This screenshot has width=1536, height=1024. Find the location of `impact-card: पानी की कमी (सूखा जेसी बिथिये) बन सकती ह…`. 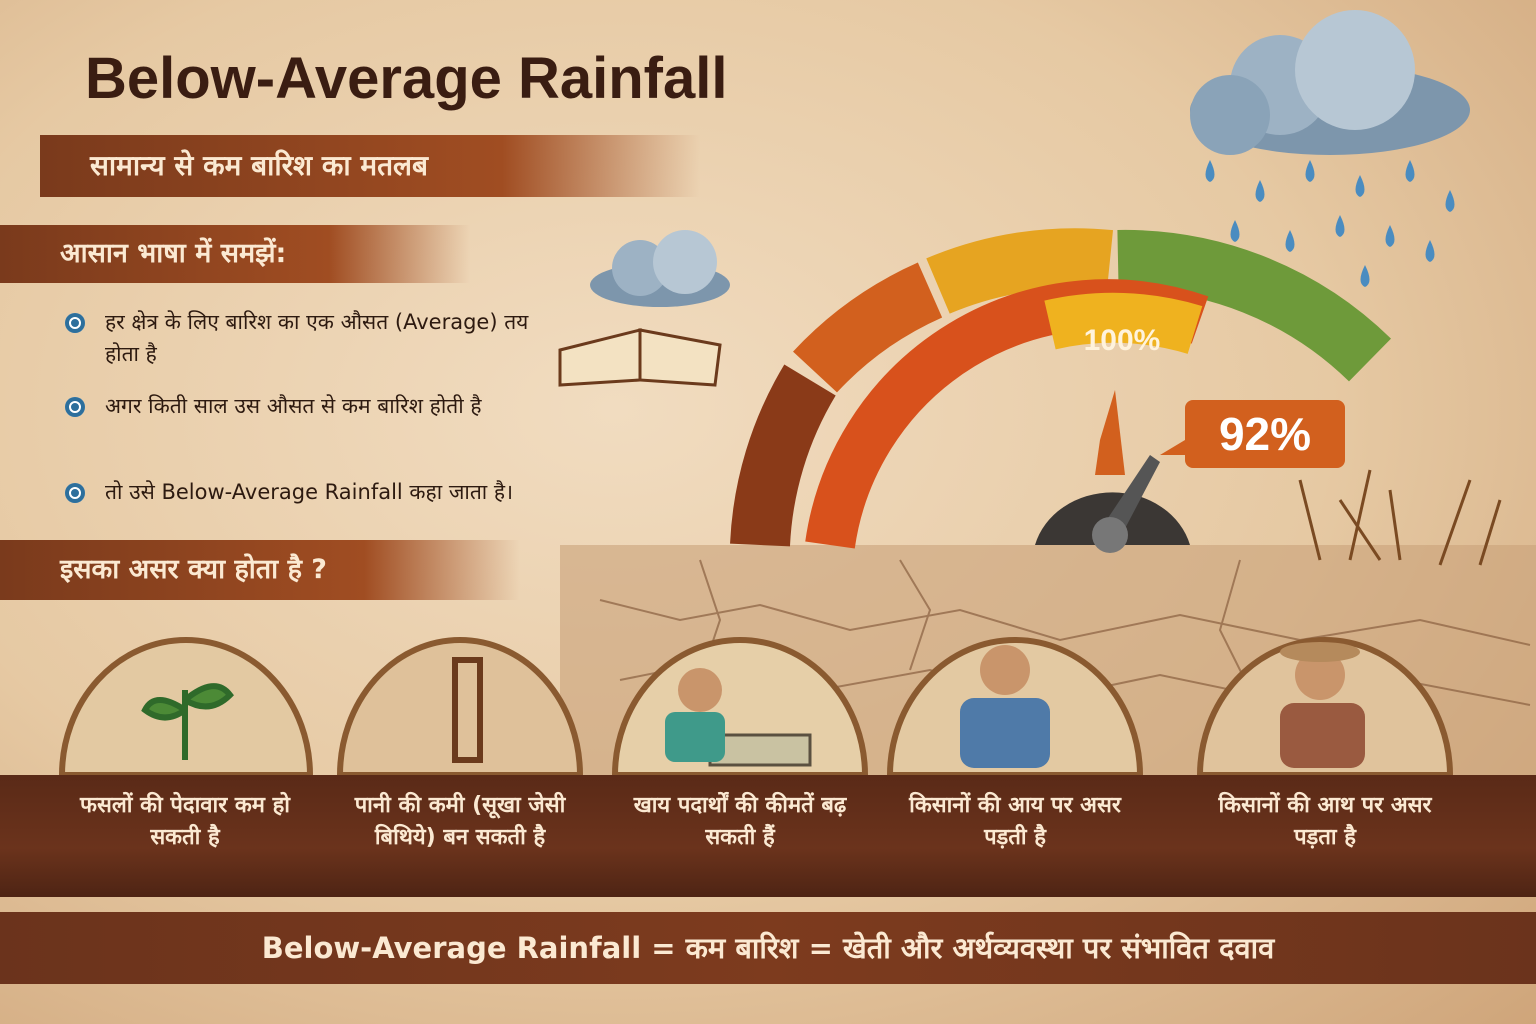

impact-card: पानी की कमी (सूखा जेसी बिथिये) बन सकती ह… is located at coordinates (460, 821).